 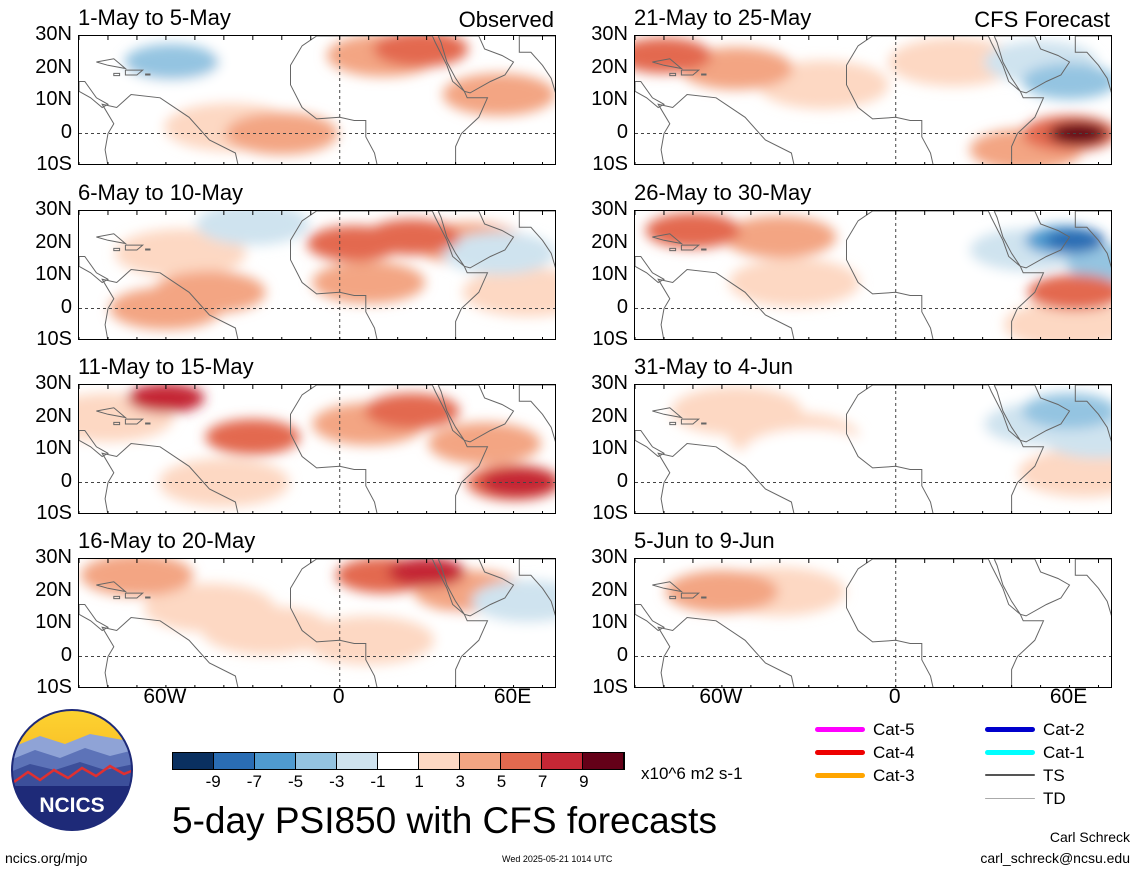 I want to click on panel-title: 6-May to 10-May, so click(x=161, y=192).